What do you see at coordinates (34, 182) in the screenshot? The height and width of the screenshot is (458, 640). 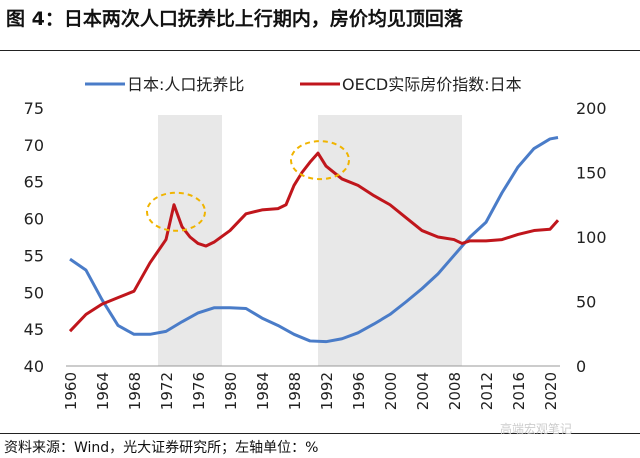 I see `y-left-tick-label: 65` at bounding box center [34, 182].